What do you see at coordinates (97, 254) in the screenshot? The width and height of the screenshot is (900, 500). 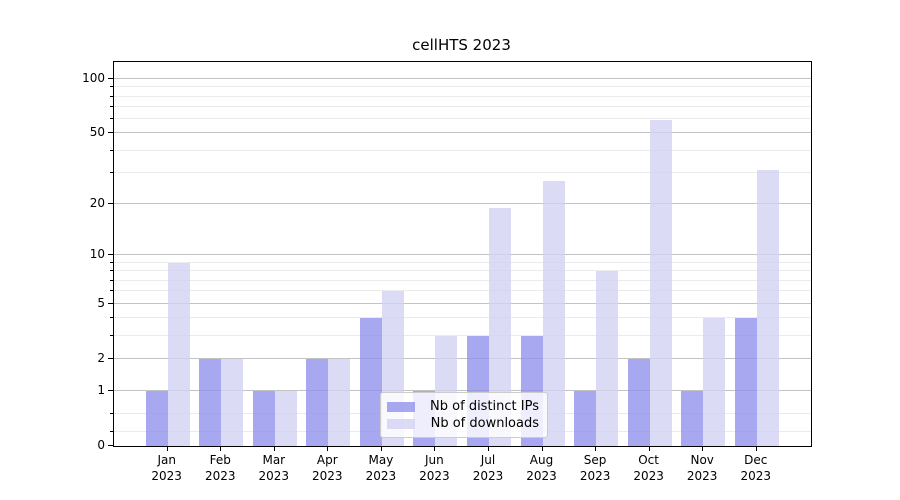 I see `y-tick-label: 10` at bounding box center [97, 254].